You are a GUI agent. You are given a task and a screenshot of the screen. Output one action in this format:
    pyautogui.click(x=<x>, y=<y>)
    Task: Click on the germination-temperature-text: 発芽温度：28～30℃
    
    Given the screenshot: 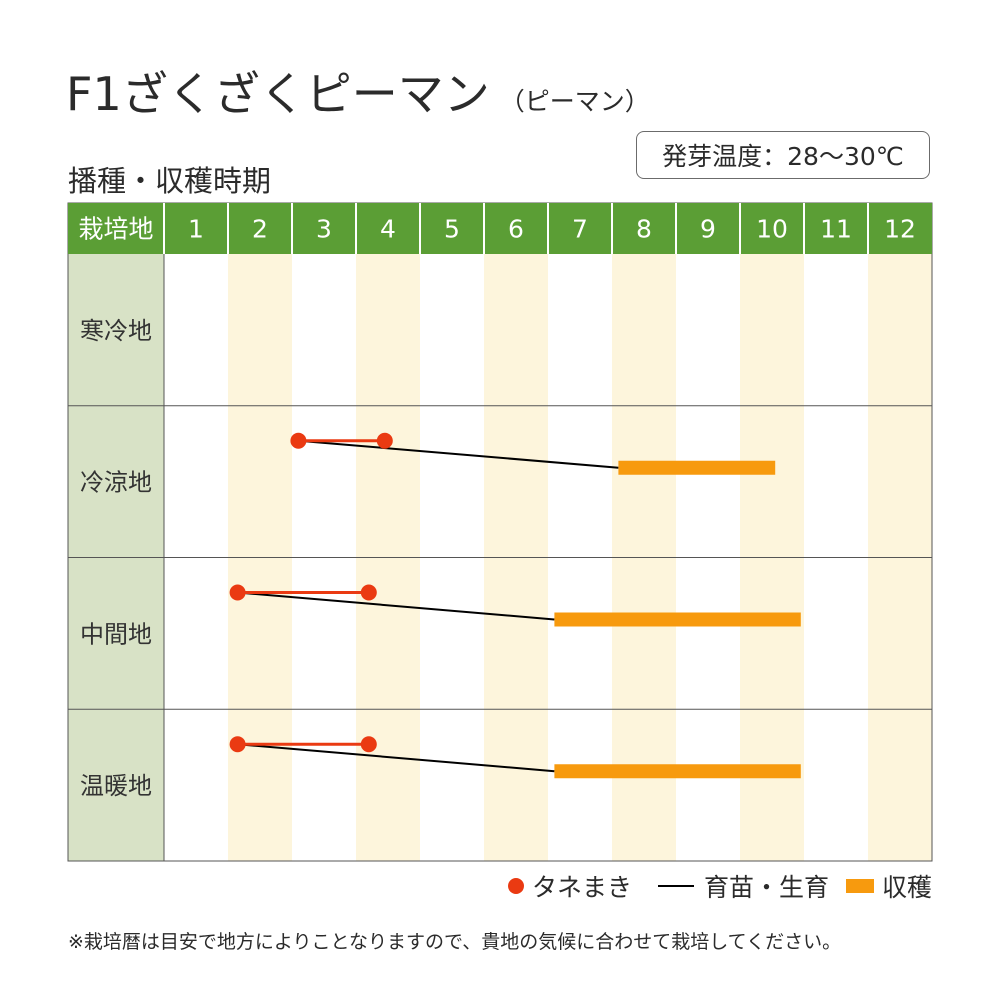 What is the action you would take?
    pyautogui.click(x=783, y=156)
    